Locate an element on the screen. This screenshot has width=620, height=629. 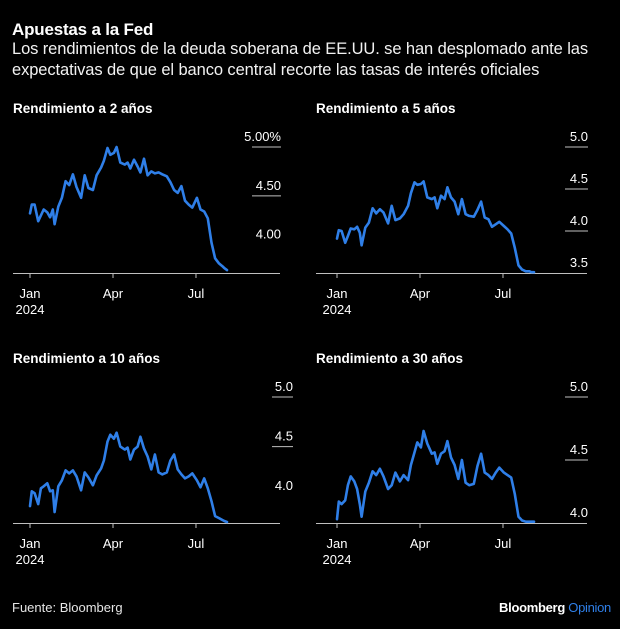
source-note: Fuente: Bloomberg is located at coordinates (67, 607).